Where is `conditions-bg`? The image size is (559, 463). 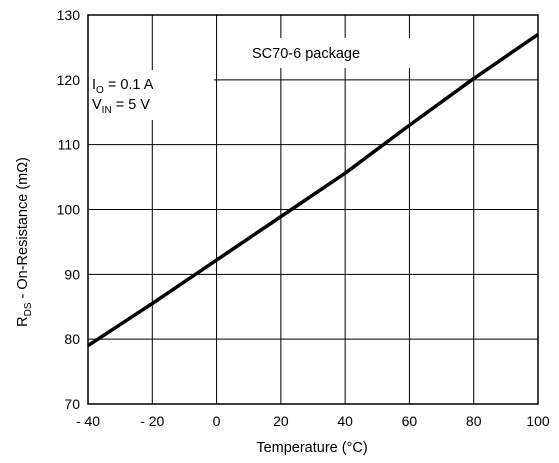
conditions-bg is located at coordinates (150, 95).